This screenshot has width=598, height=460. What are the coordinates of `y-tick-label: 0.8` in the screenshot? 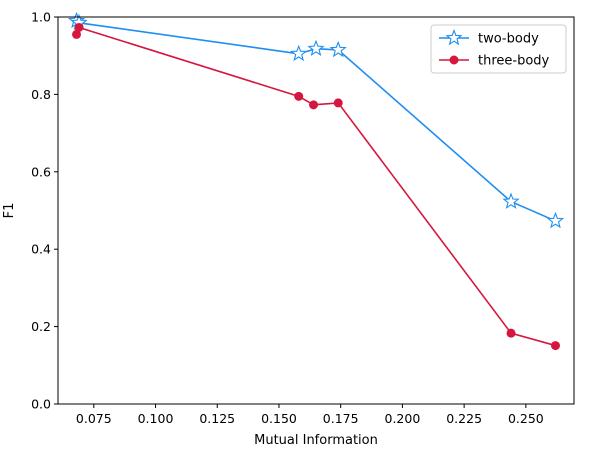 It's located at (41, 94).